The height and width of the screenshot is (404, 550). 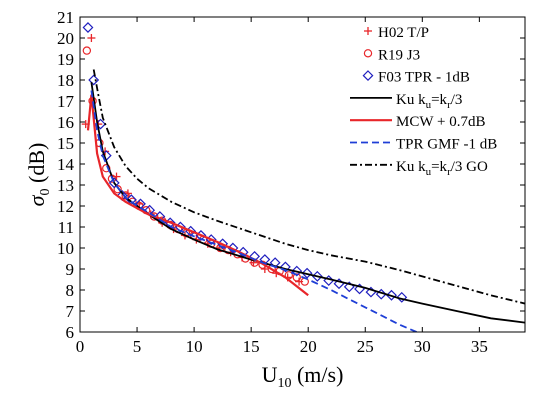 What do you see at coordinates (70, 290) in the screenshot?
I see `y-tick-label: 8` at bounding box center [70, 290].